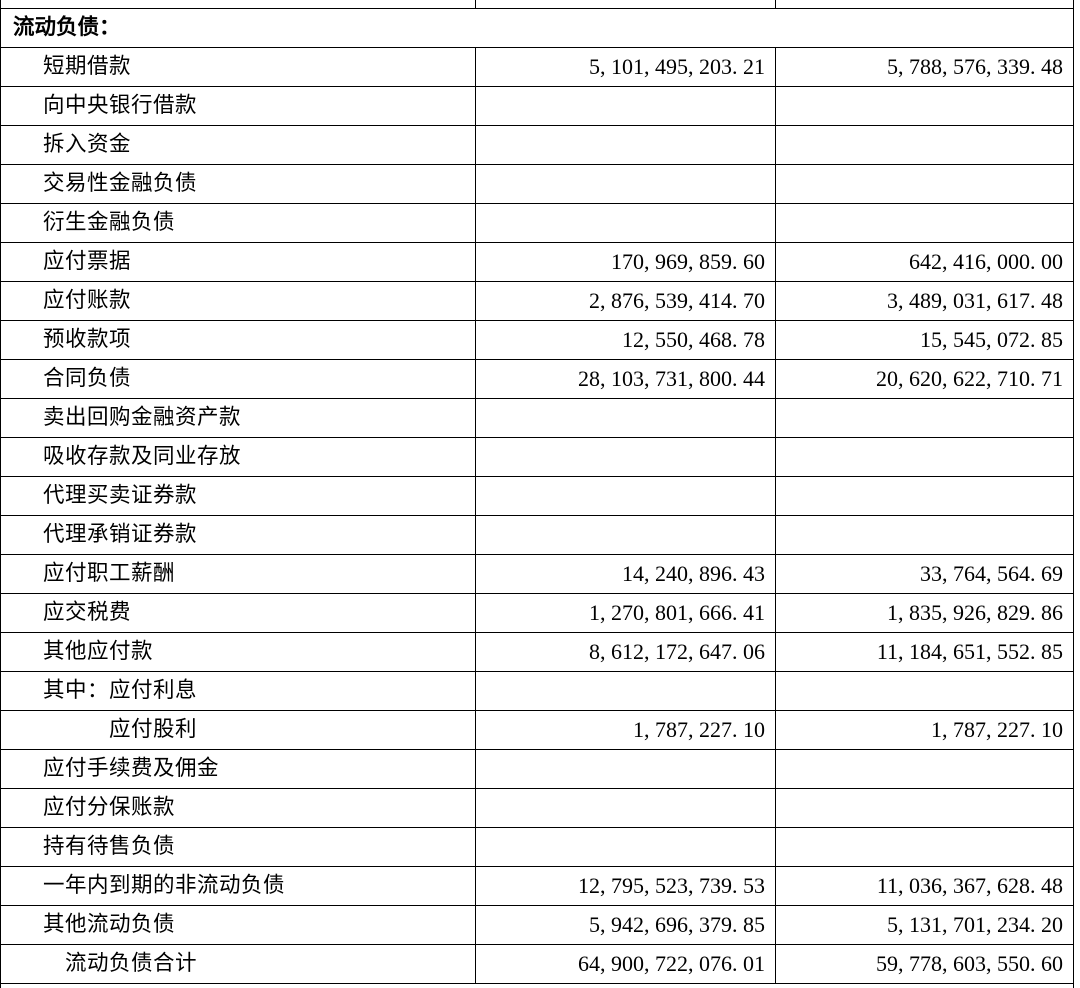 This screenshot has width=1080, height=988. I want to click on table-row: 吸收存款及同业存放, so click(537, 457).